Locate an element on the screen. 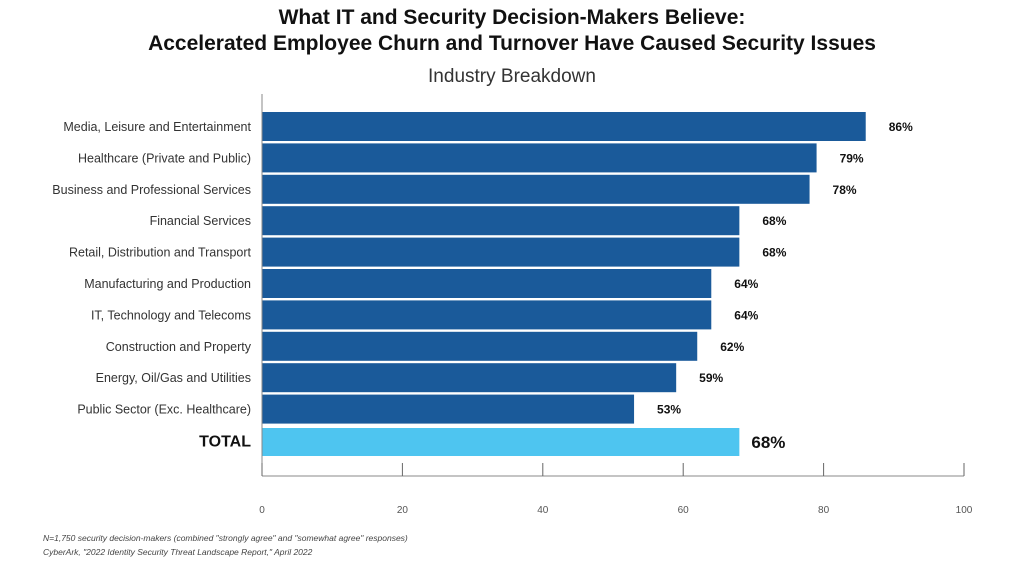 Image resolution: width=1024 pixels, height=576 pixels. data-label: 78% is located at coordinates (845, 190).